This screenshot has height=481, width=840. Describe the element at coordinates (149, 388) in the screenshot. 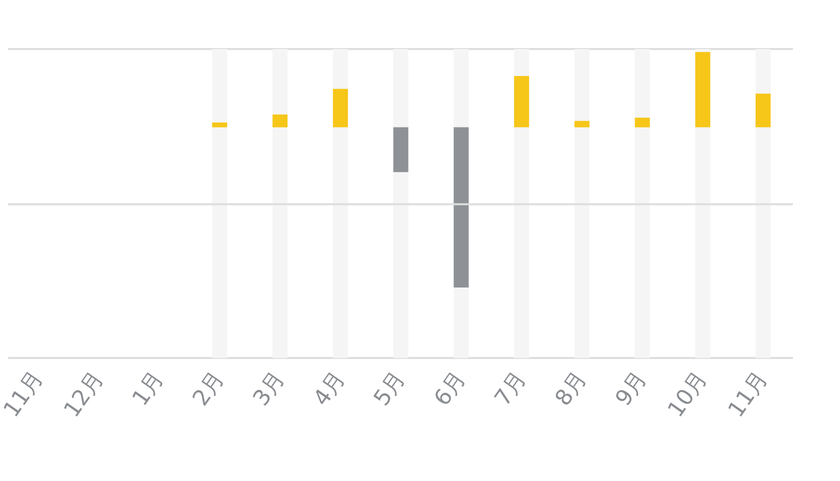

I see `x-tick-label: 1月` at that location.